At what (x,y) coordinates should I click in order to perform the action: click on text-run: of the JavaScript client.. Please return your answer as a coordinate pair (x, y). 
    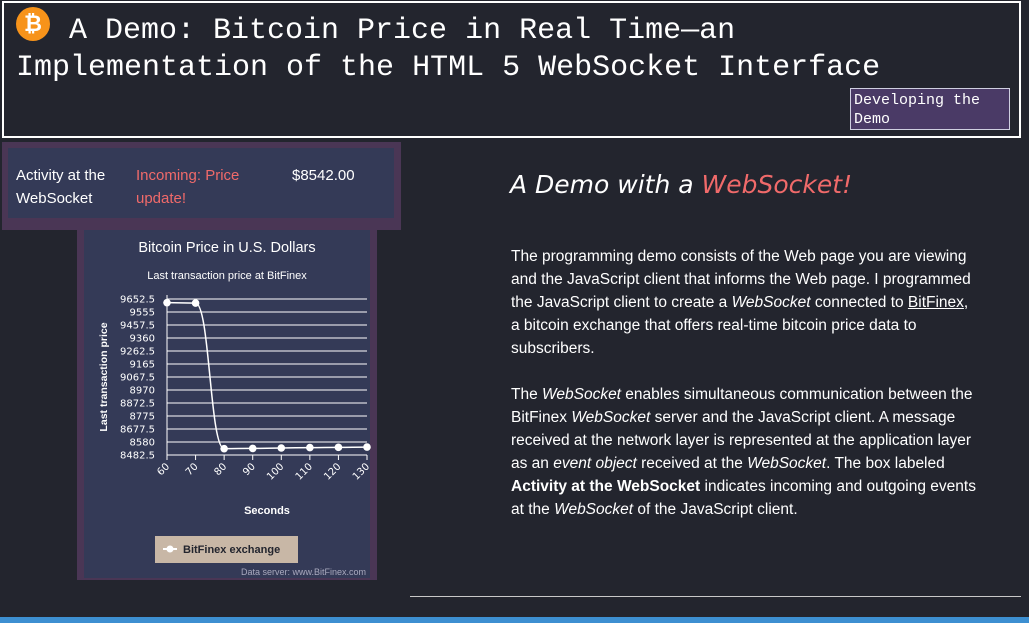
    Looking at the image, I should click on (715, 509).